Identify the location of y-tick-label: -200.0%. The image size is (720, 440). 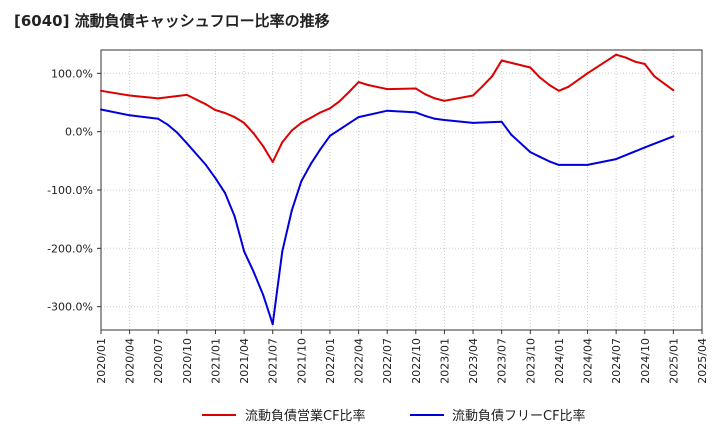
(70, 248).